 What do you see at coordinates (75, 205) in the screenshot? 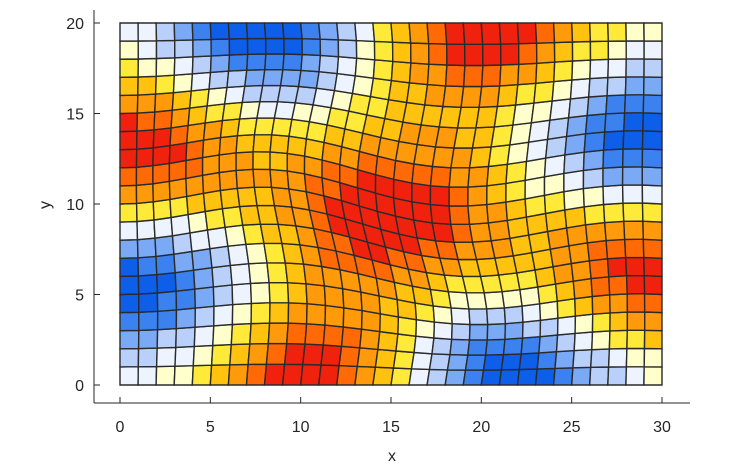
I see `y-tick-label: 10` at bounding box center [75, 205].